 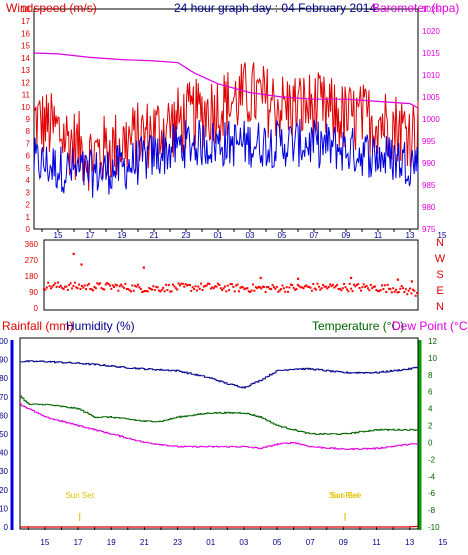 I want to click on baro-tick-1000: 1000, so click(x=431, y=119).